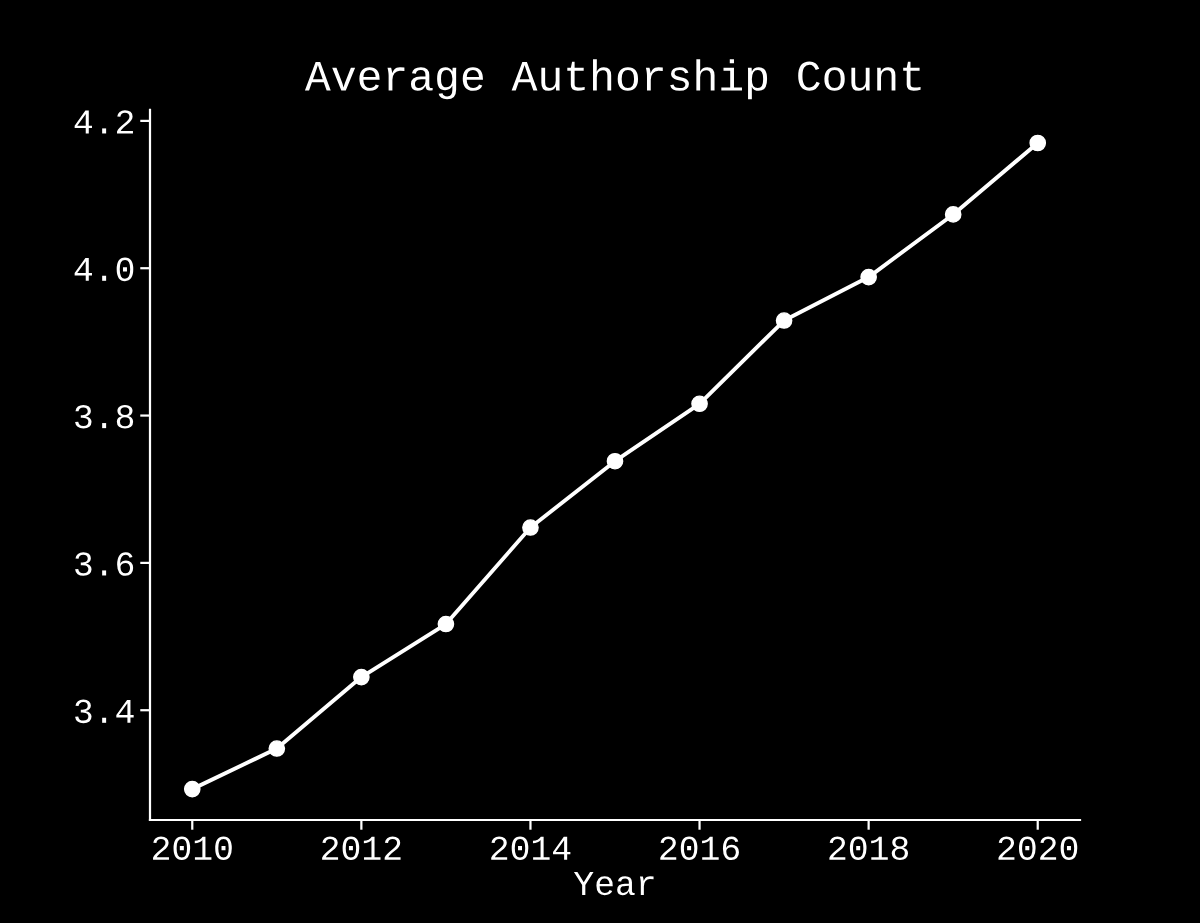  Describe the element at coordinates (104, 416) in the screenshot. I see `y-tick-label: 3.8` at that location.